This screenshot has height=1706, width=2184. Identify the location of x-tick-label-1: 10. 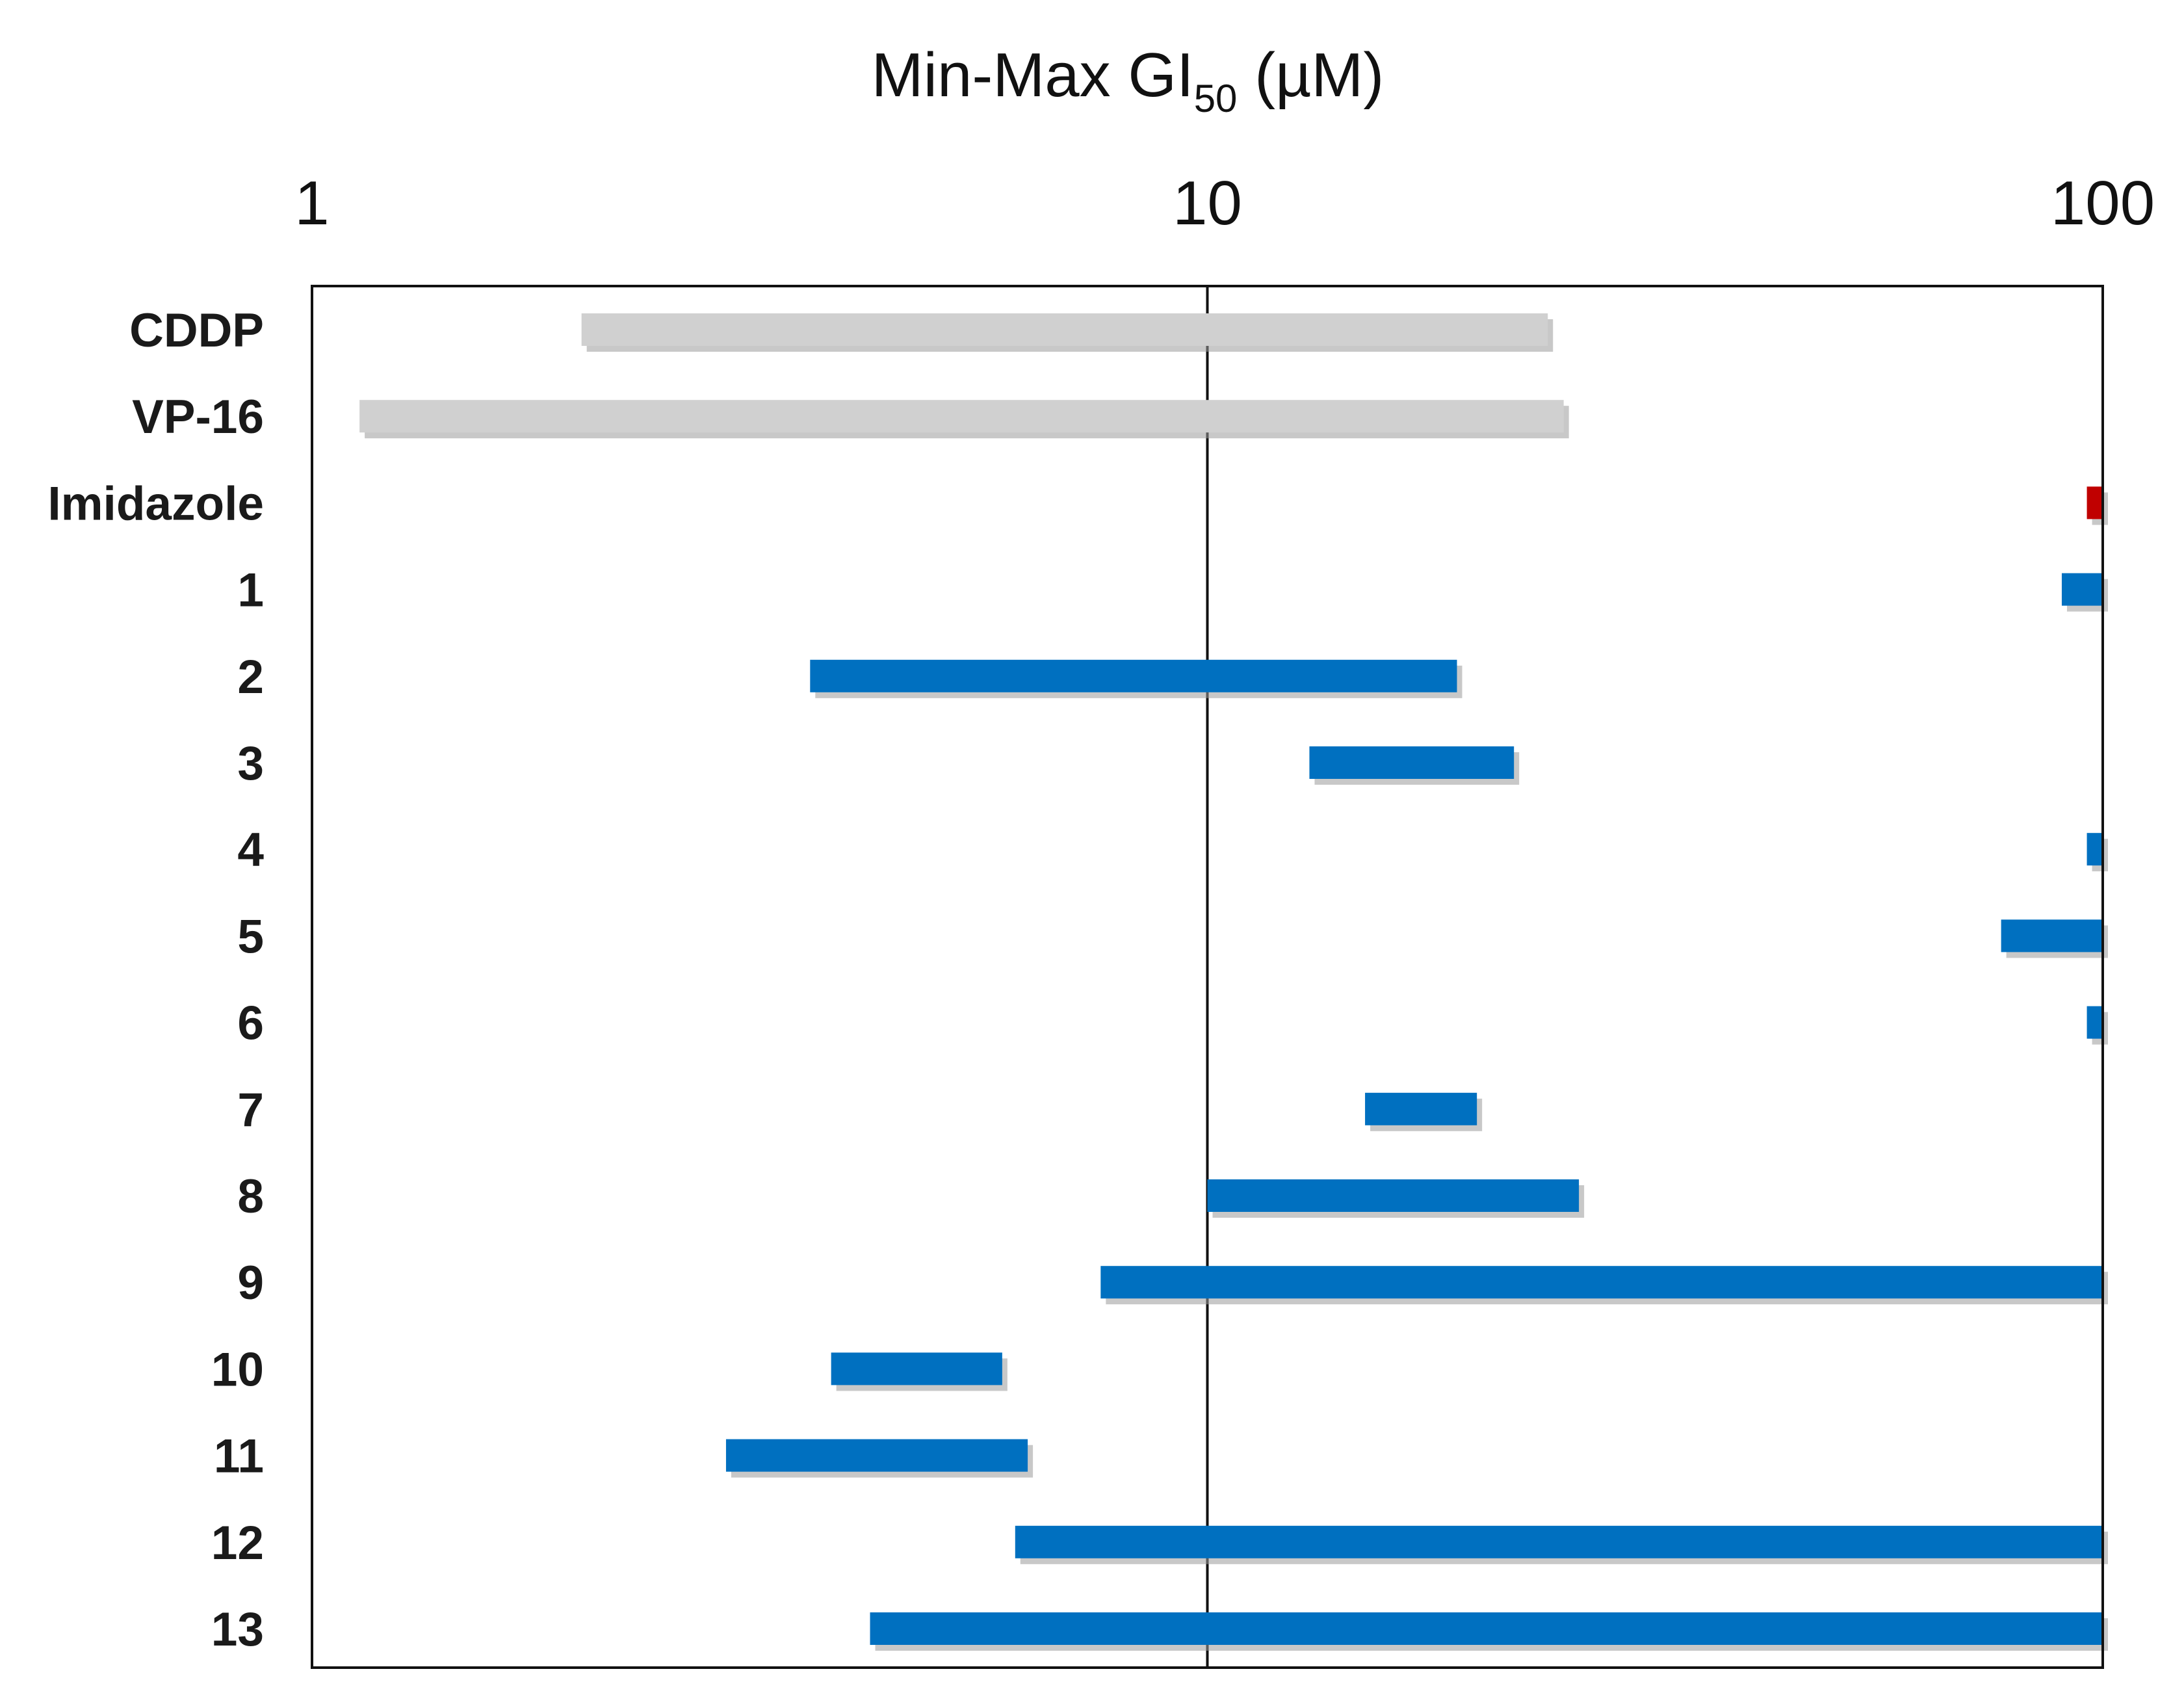
(1208, 203).